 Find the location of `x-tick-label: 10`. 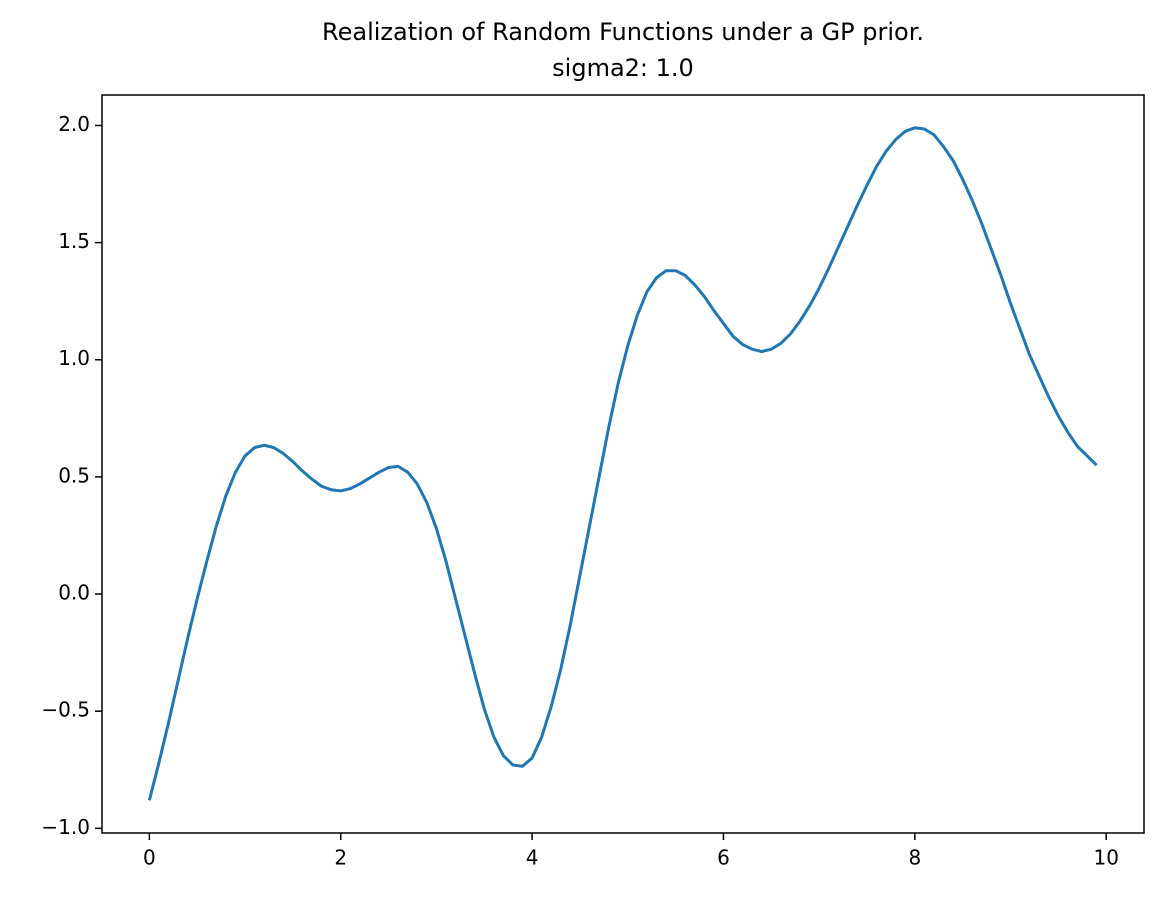

x-tick-label: 10 is located at coordinates (1105, 858).